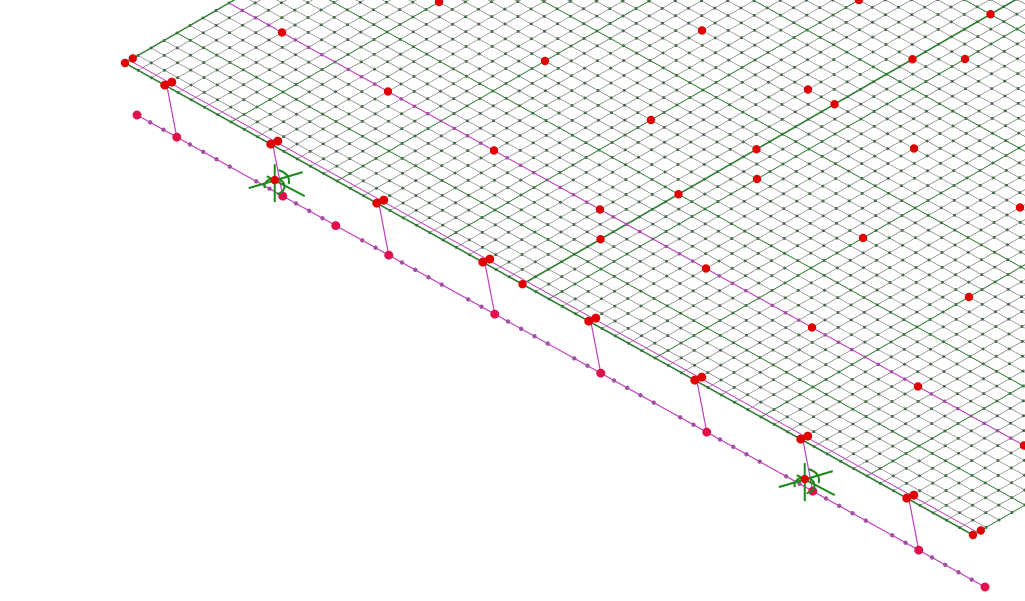 This screenshot has width=1025, height=601. Describe the element at coordinates (592, 109) in the screenshot. I see `mesh-line` at that location.